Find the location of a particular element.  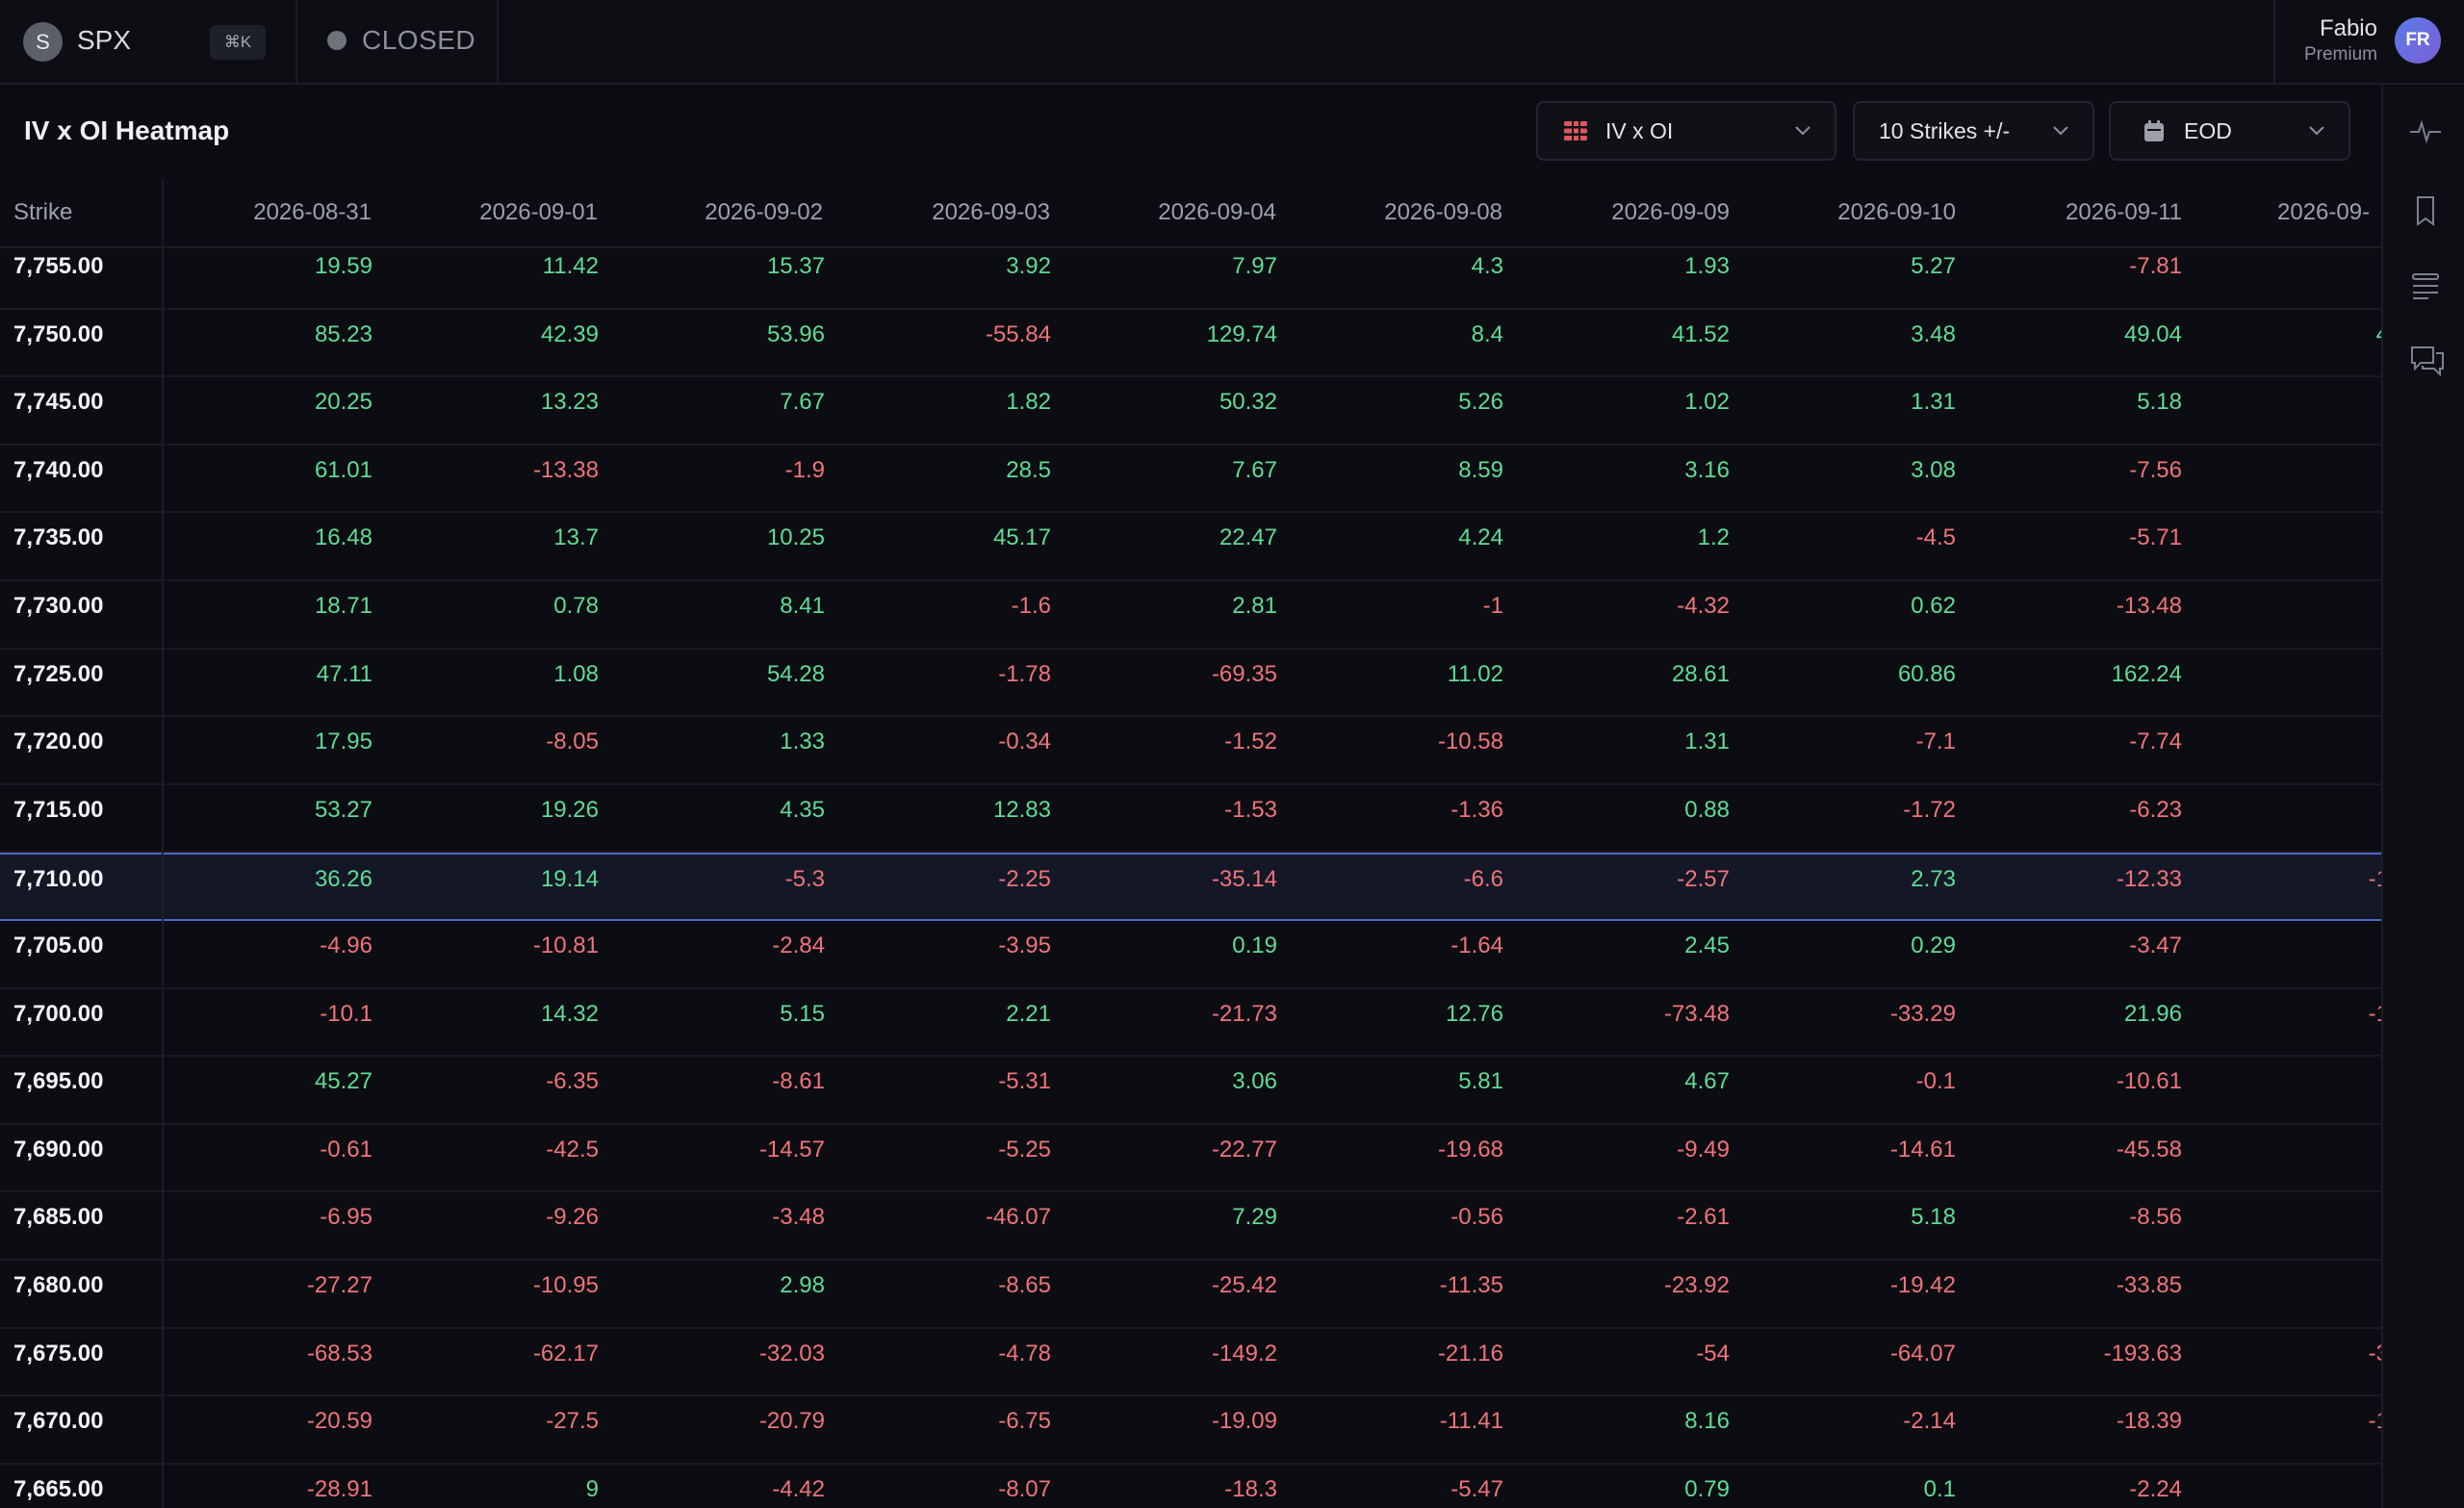

heatmap-cell: 1.31 is located at coordinates (1933, 402).